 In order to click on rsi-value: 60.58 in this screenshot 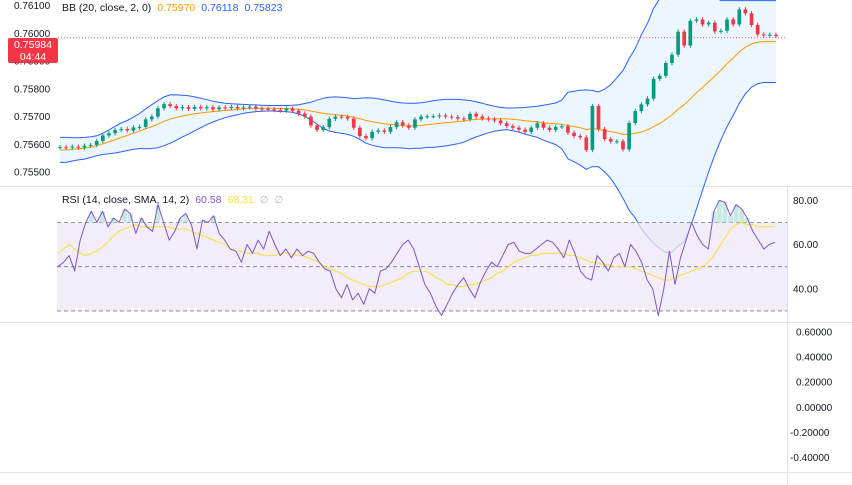, I will do `click(208, 200)`.